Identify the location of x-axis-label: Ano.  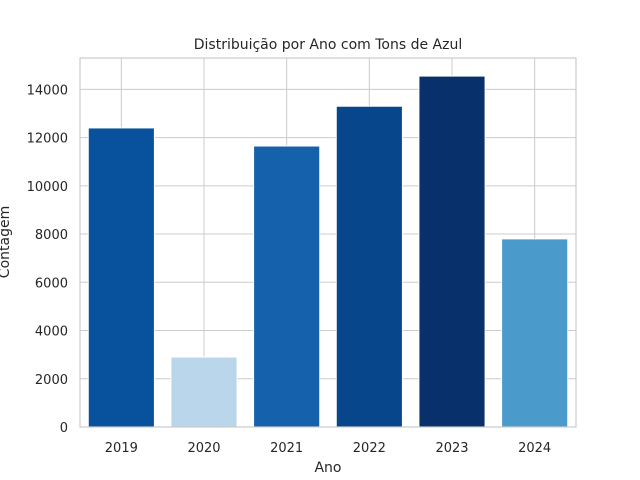
(327, 468).